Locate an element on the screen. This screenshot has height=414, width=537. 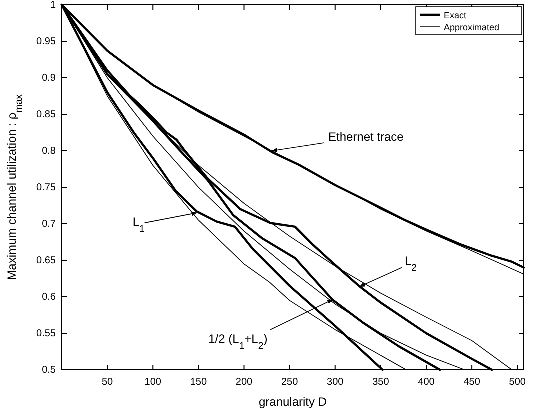
y-tick-label: 0.85 is located at coordinates (46, 115).